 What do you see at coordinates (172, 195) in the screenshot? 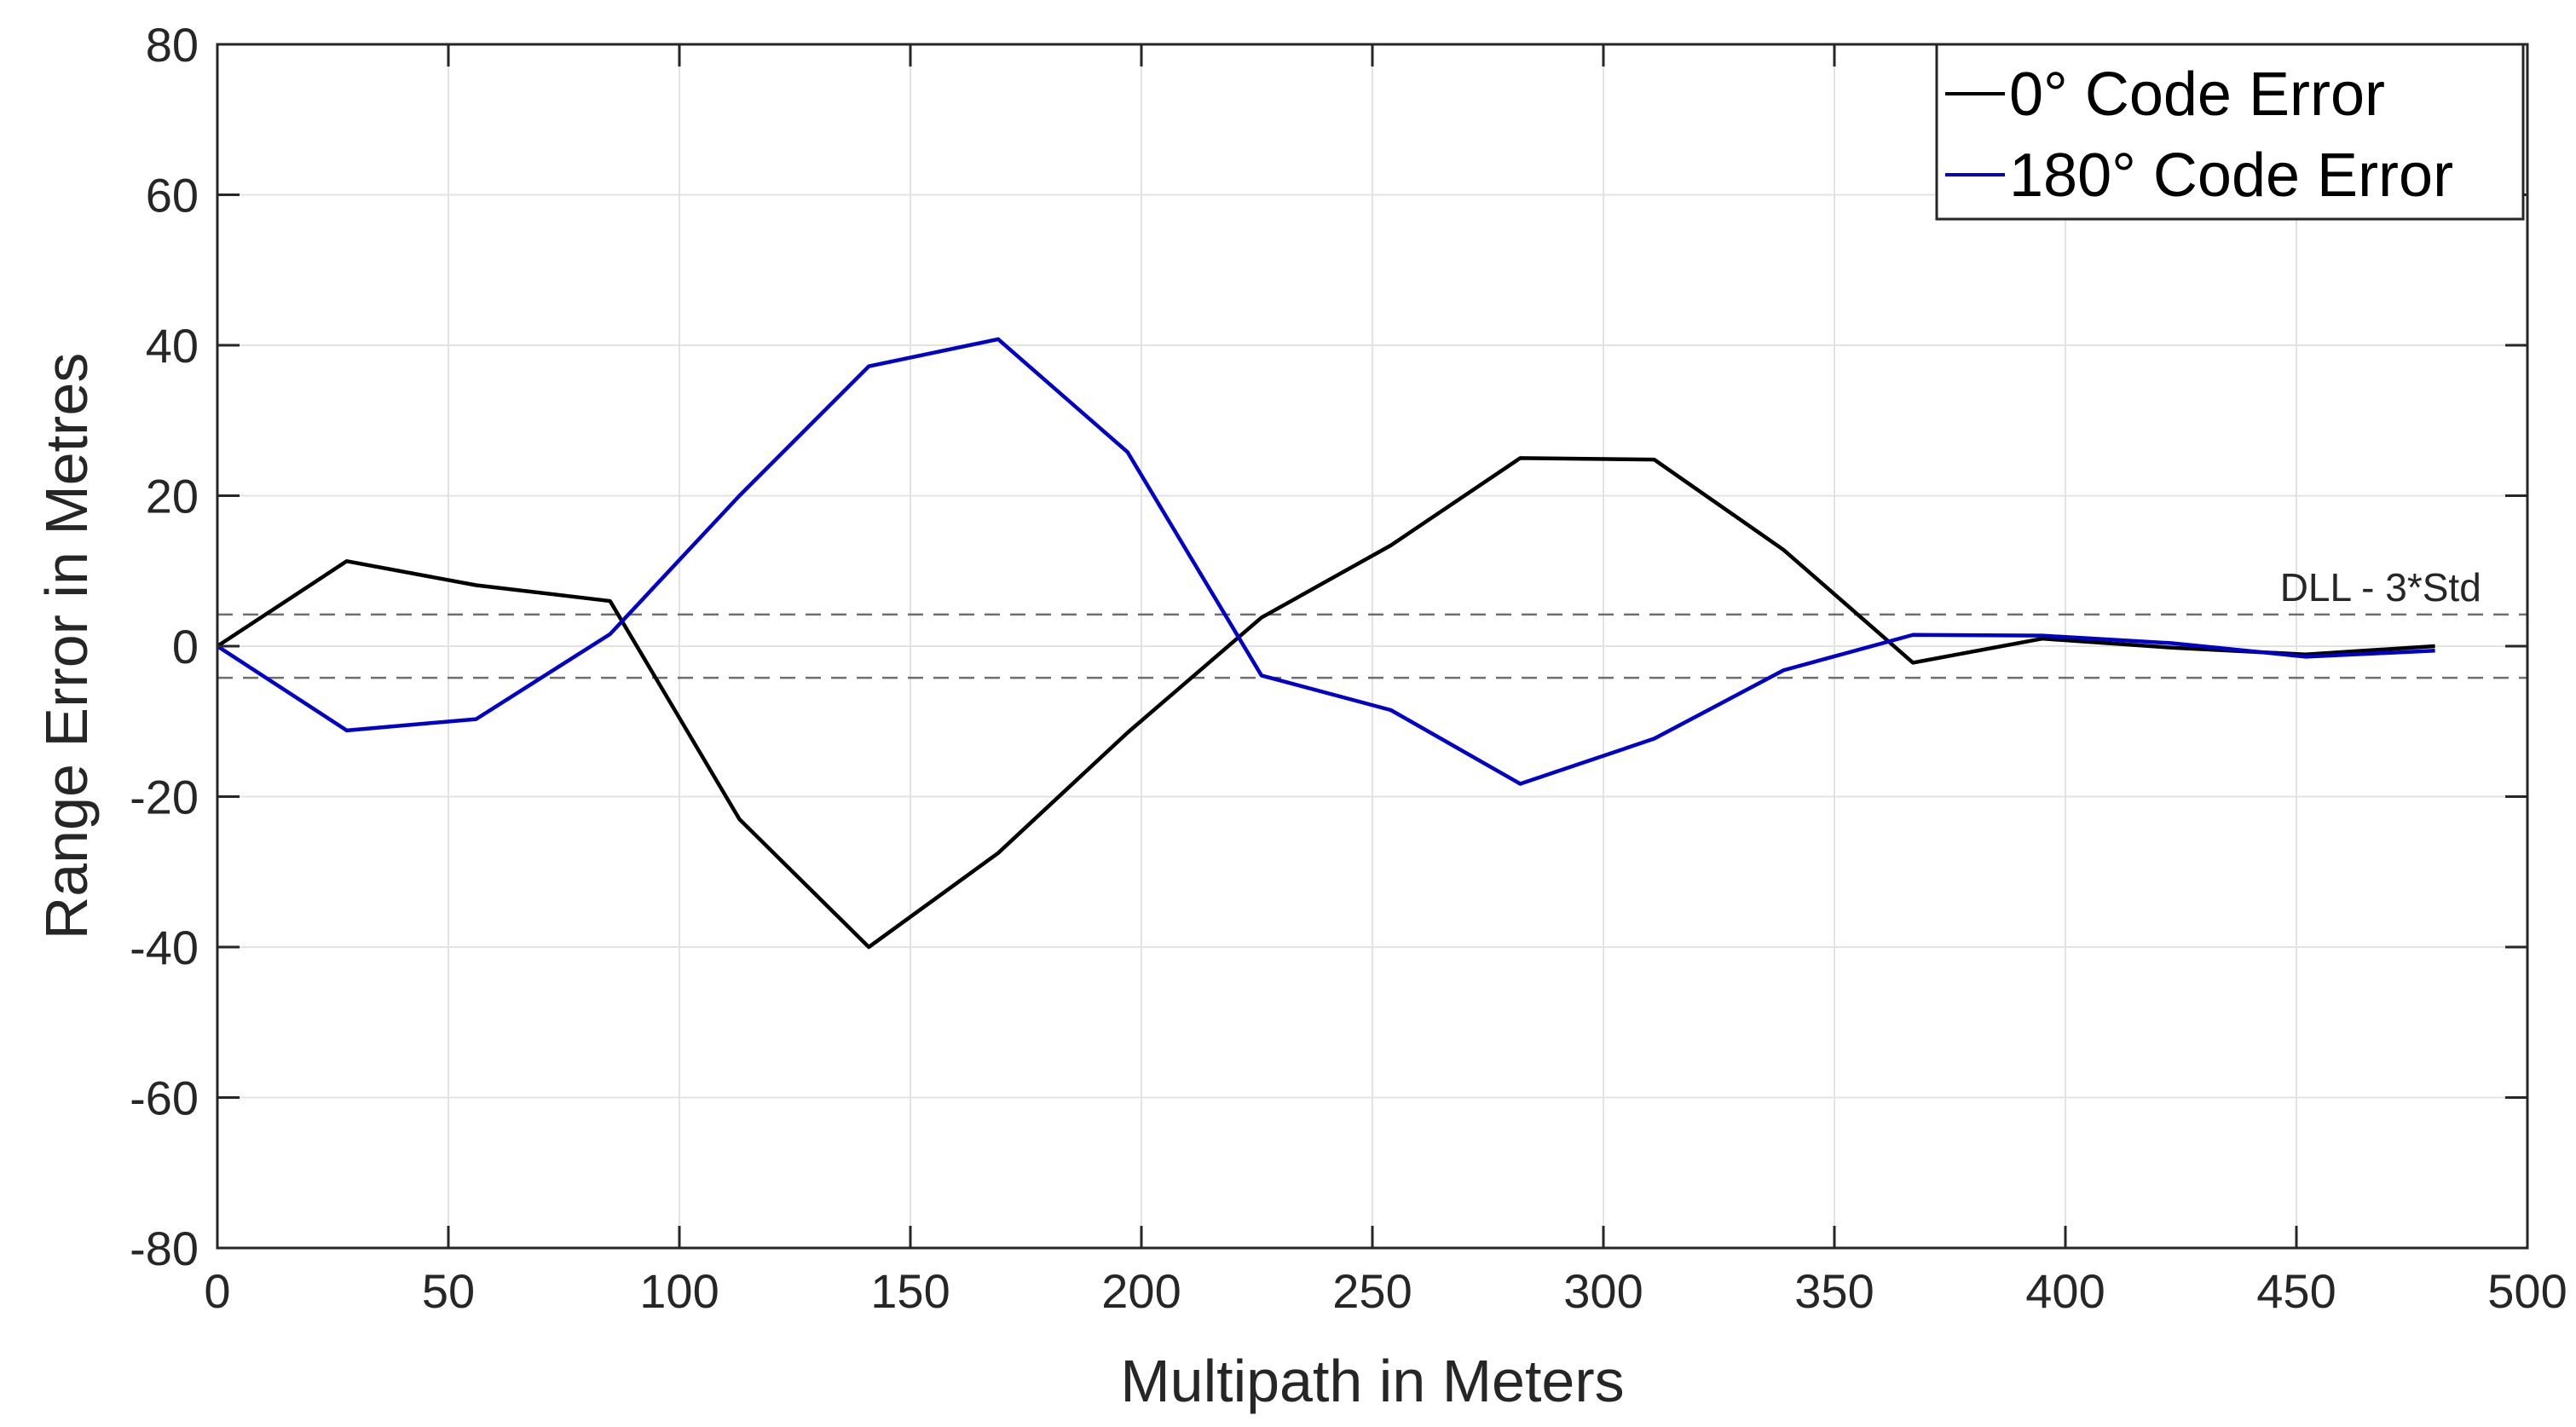
I see `y-tick-label: 60` at bounding box center [172, 195].